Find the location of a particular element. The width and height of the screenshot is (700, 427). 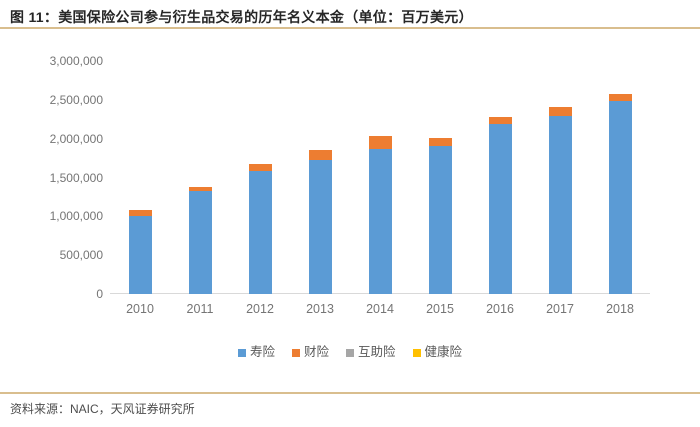

bar-segment-寿险-2018 is located at coordinates (620, 197).